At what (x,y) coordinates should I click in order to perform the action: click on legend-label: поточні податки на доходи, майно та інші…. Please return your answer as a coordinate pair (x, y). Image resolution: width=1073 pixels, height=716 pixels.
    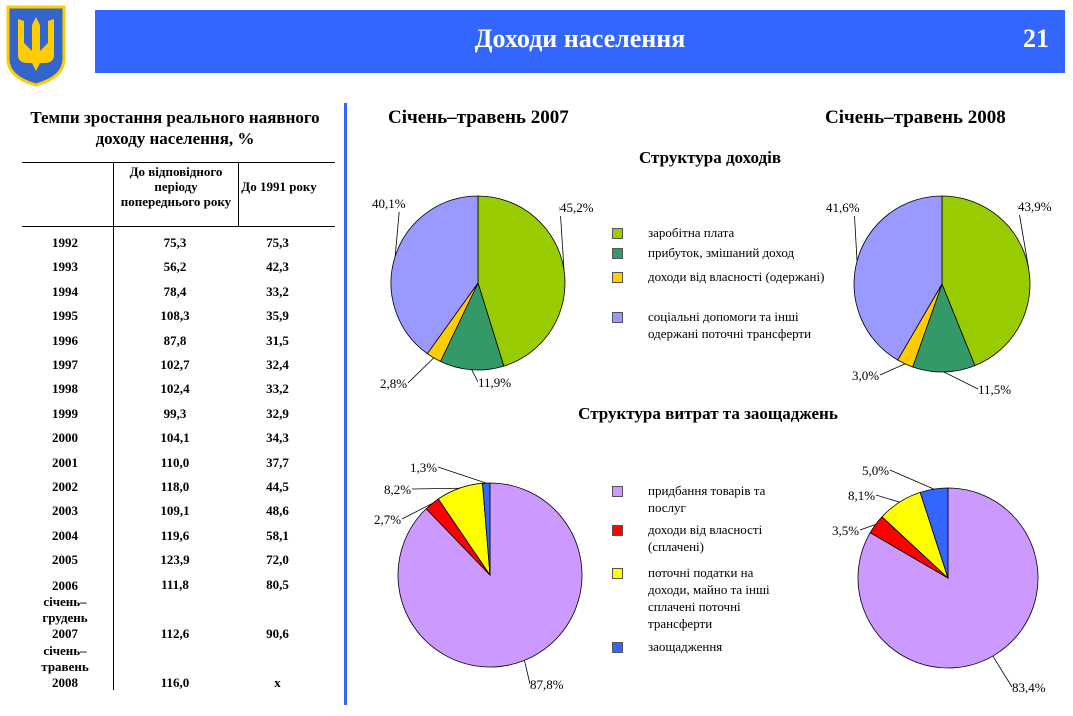
    Looking at the image, I should click on (709, 598).